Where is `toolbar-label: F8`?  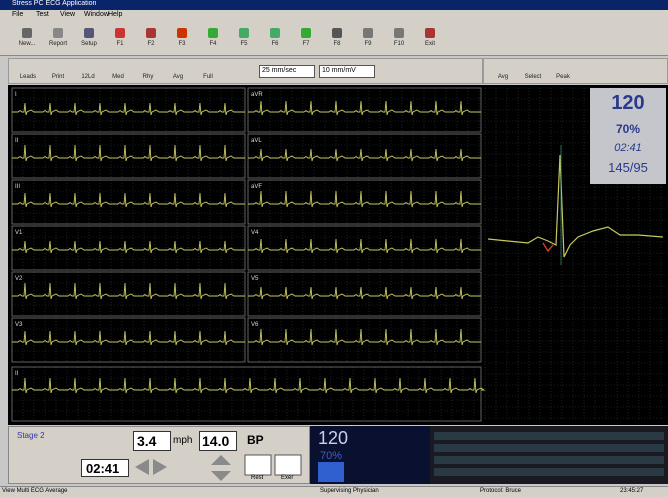 toolbar-label: F8 is located at coordinates (337, 44).